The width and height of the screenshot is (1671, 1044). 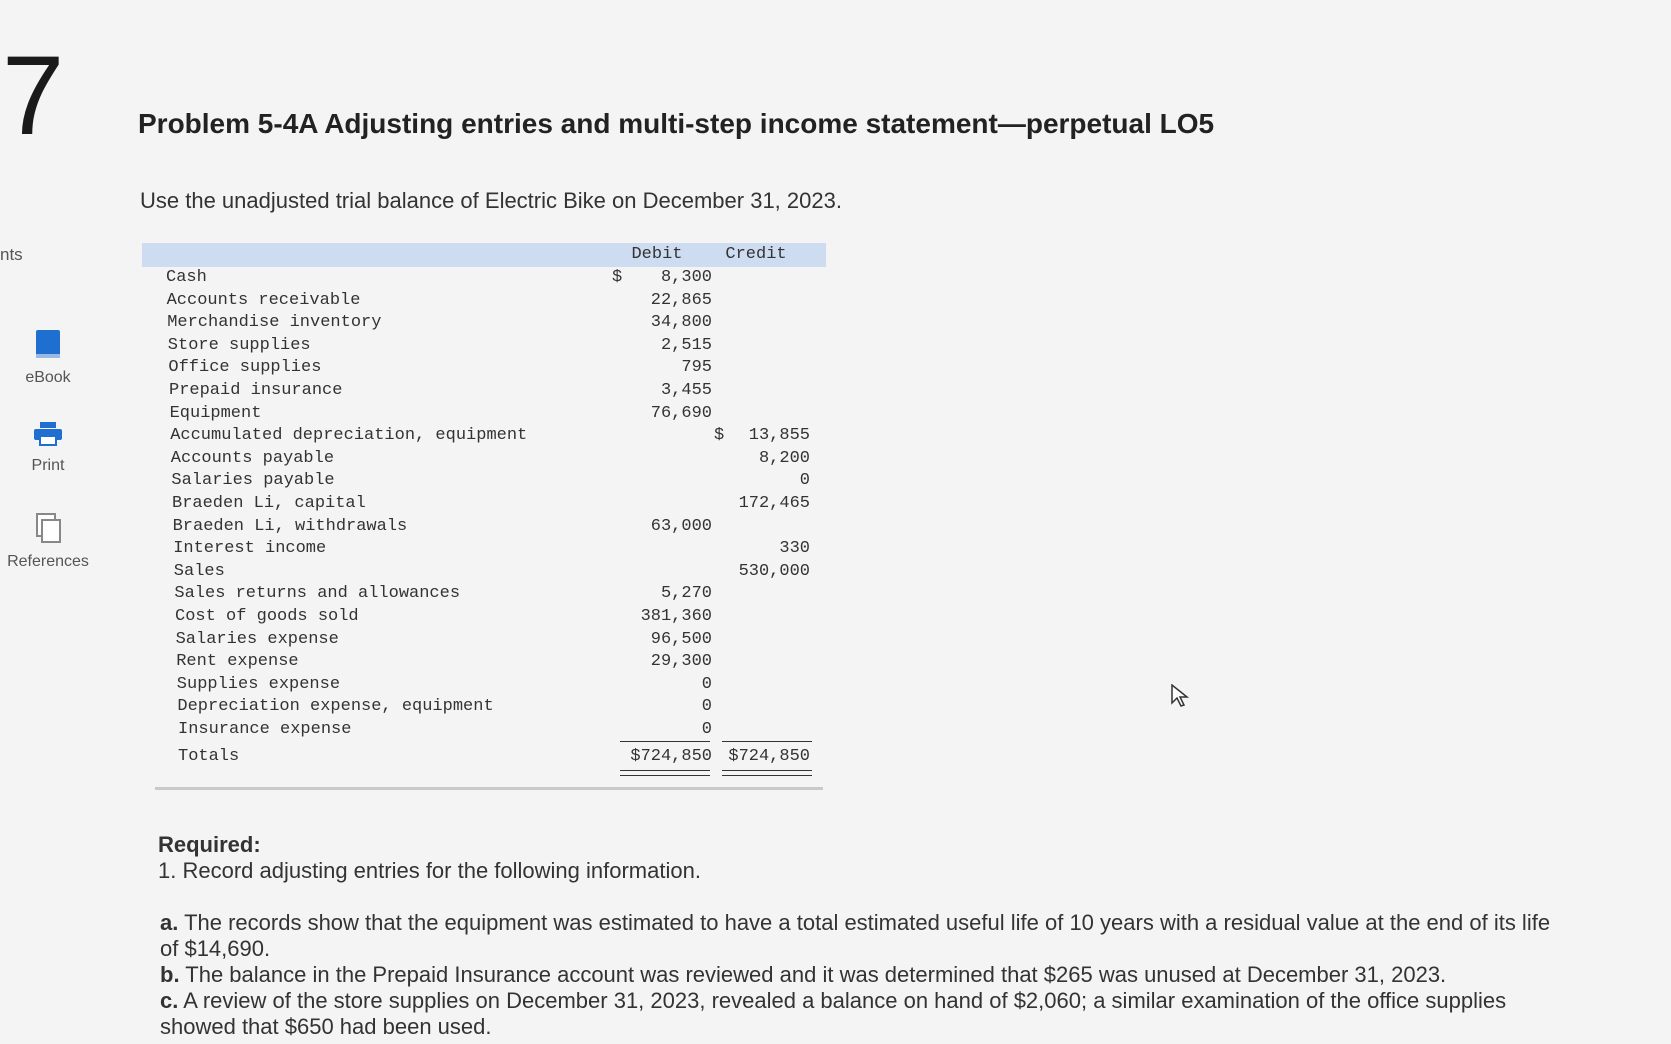 What do you see at coordinates (696, 368) in the screenshot?
I see `debit-value: 795` at bounding box center [696, 368].